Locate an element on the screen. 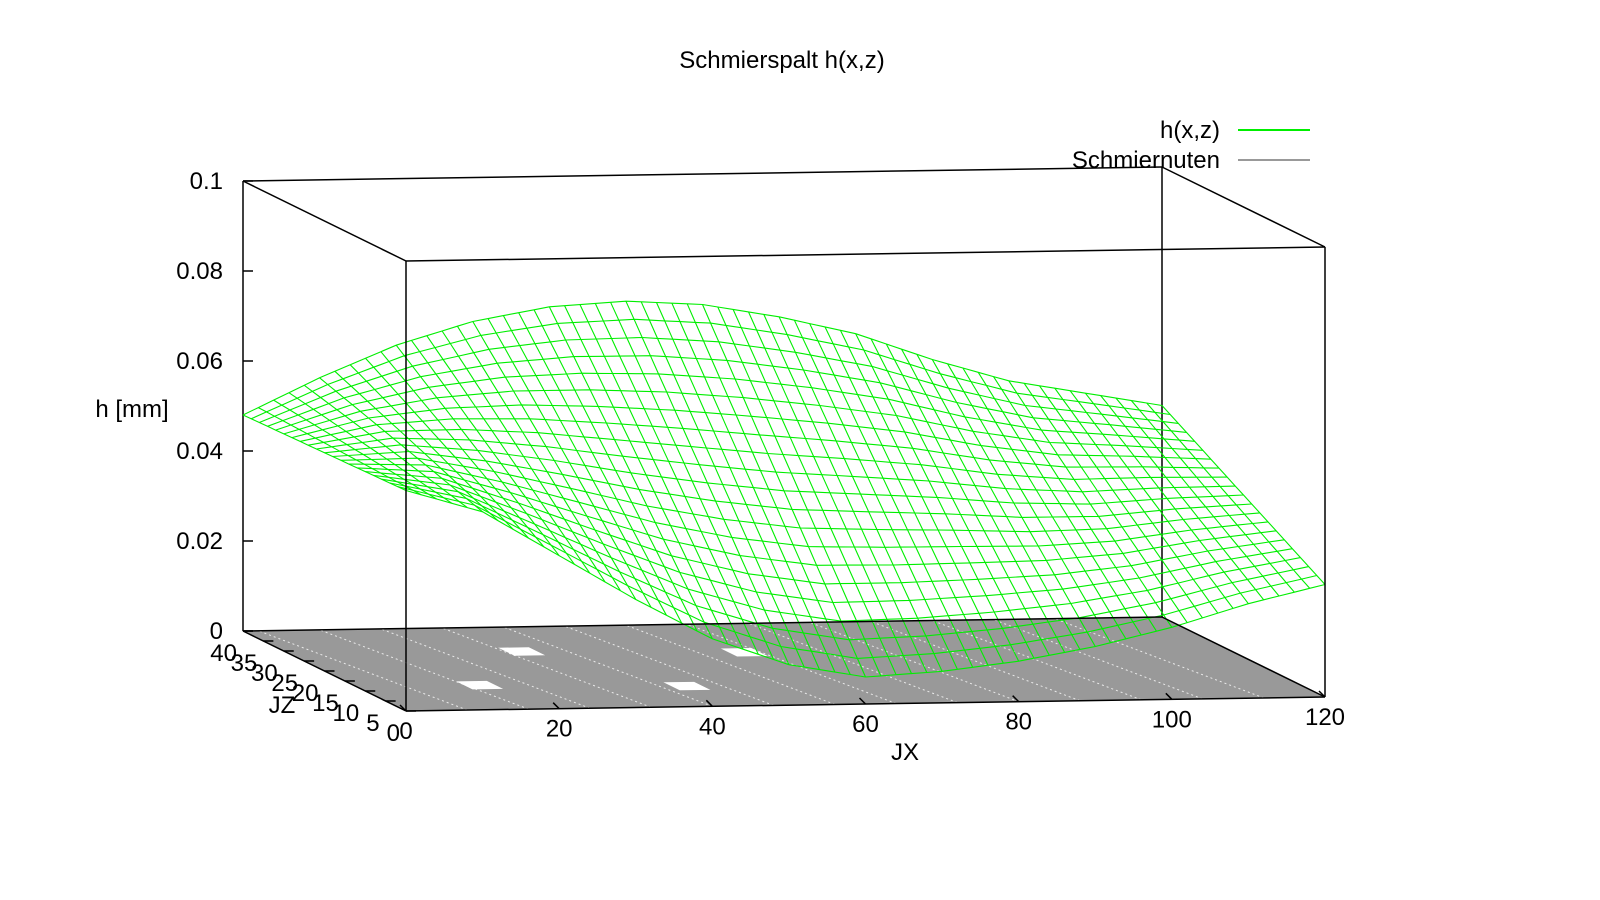  x-axis-label: JX is located at coordinates (905, 752).